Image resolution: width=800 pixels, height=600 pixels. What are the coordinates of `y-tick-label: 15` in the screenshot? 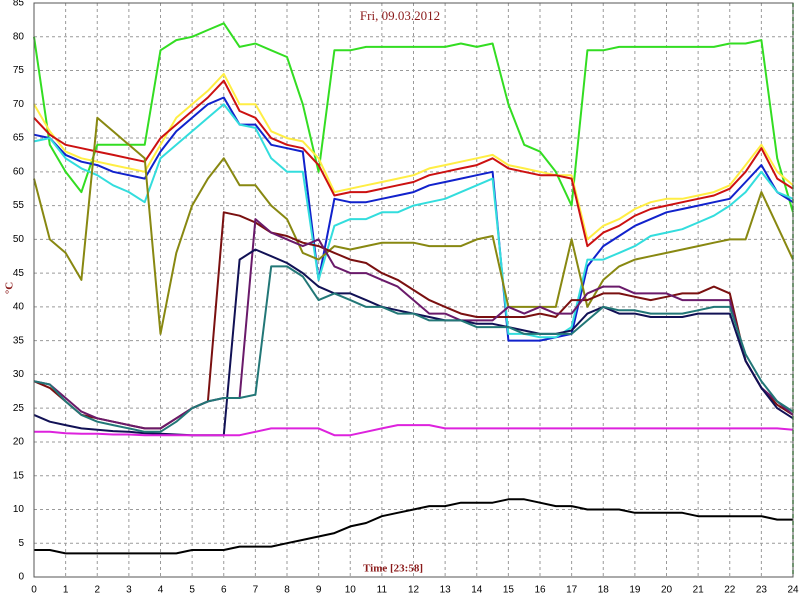 It's located at (19, 475).